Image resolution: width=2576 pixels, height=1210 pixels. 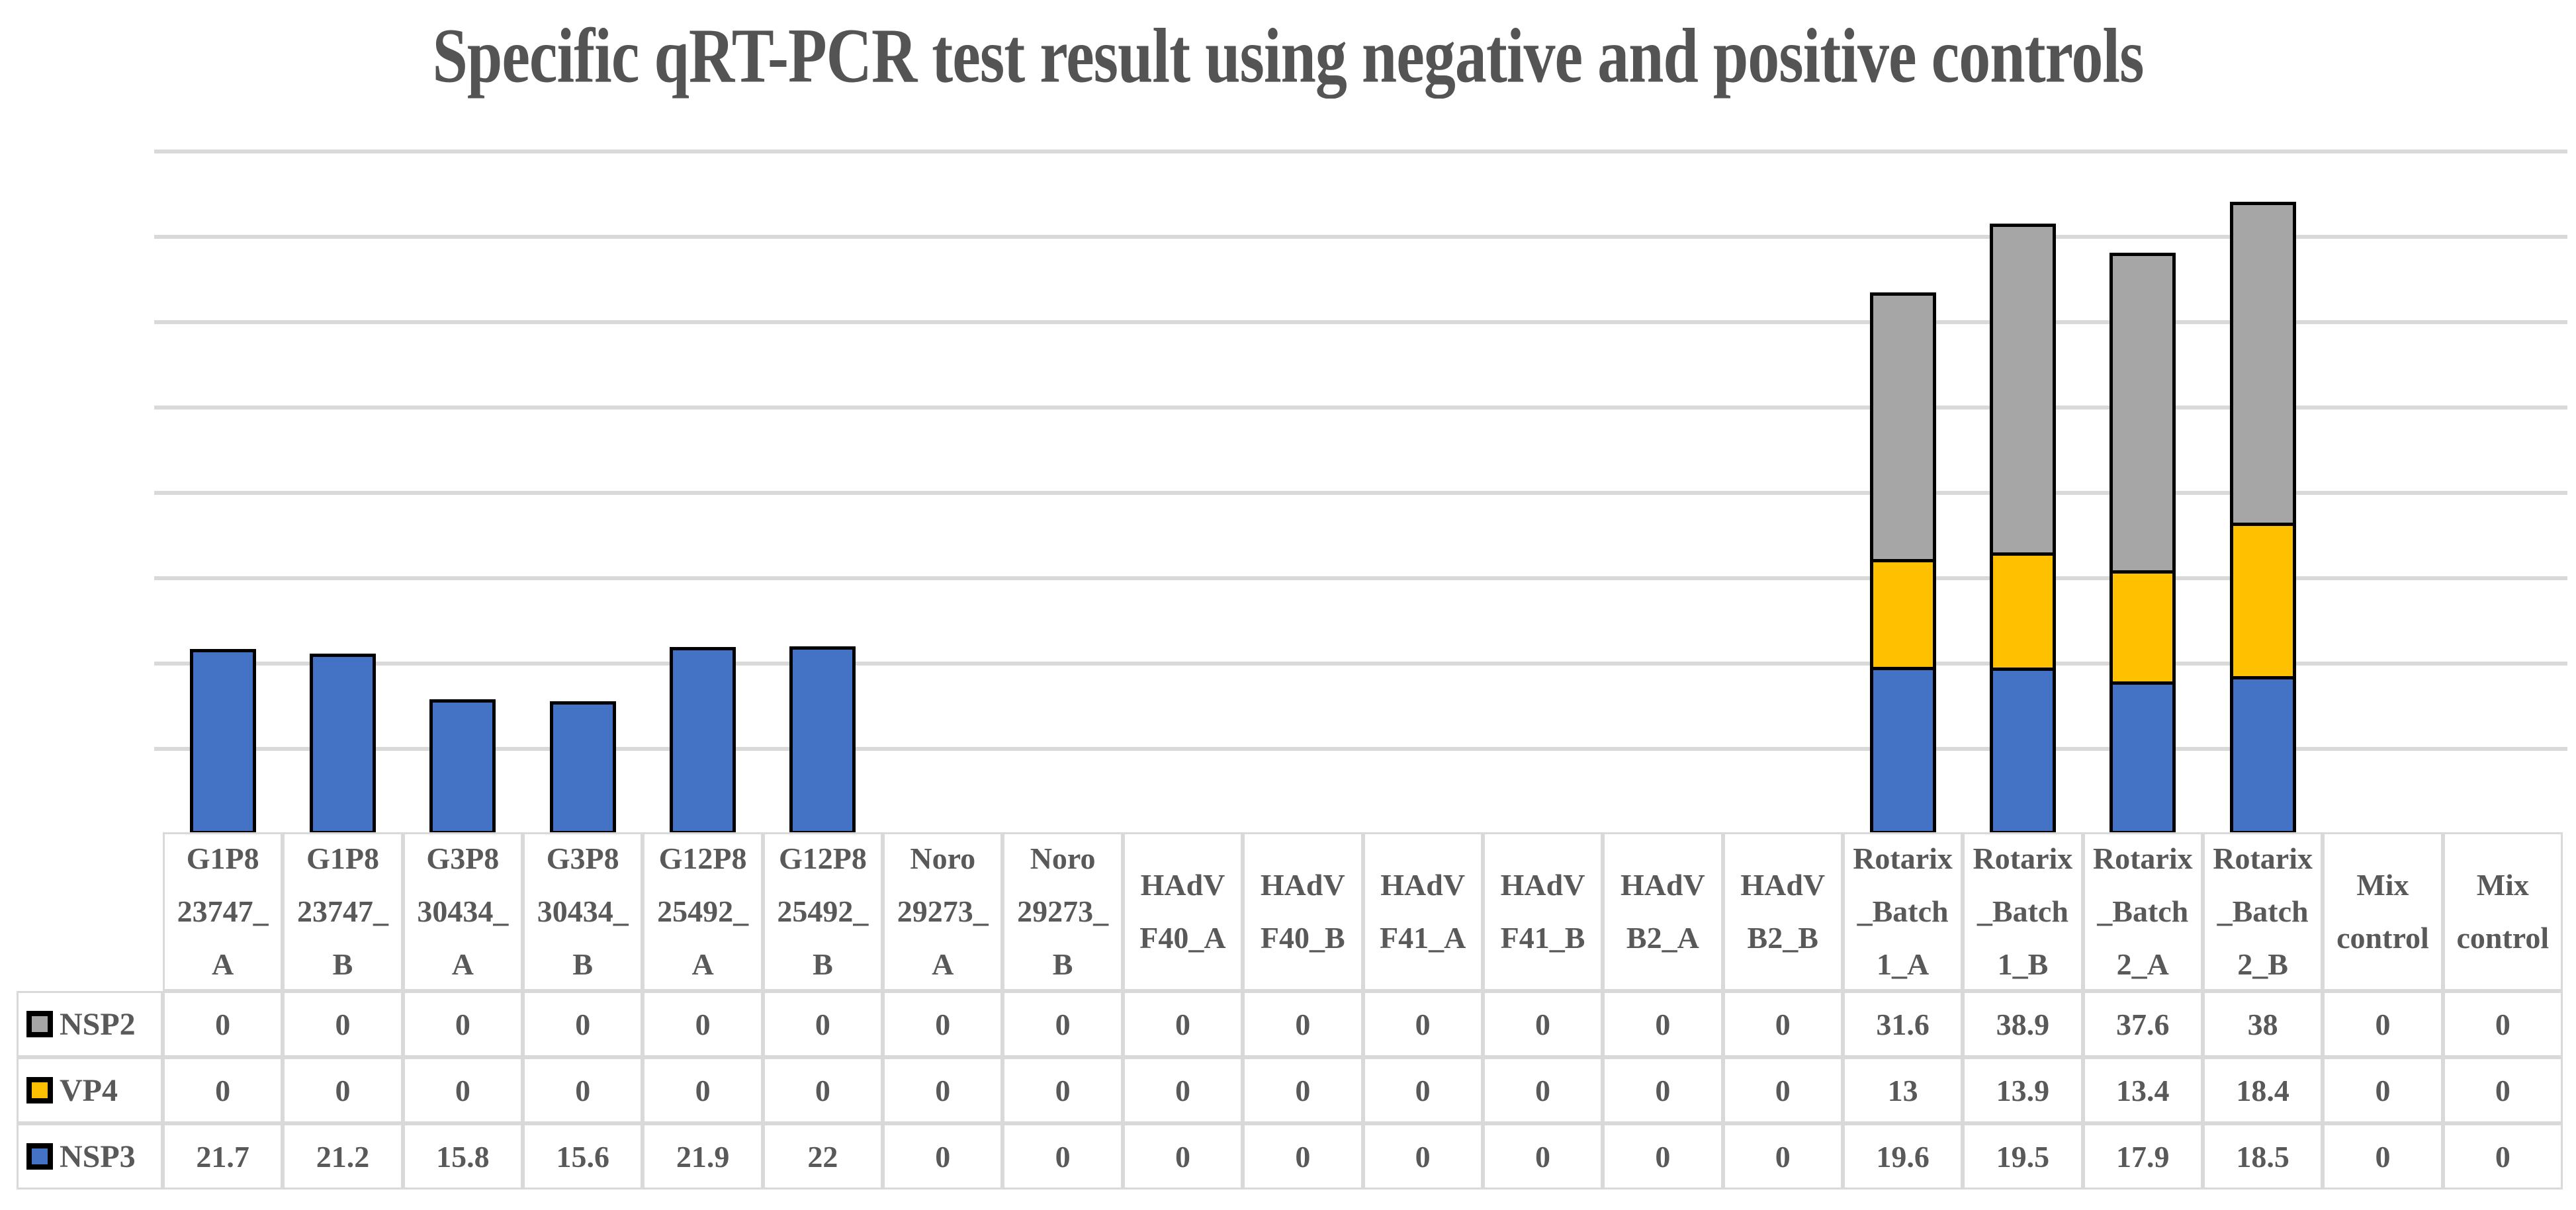 I want to click on value-cell-nsp3: 21.9, so click(x=703, y=1156).